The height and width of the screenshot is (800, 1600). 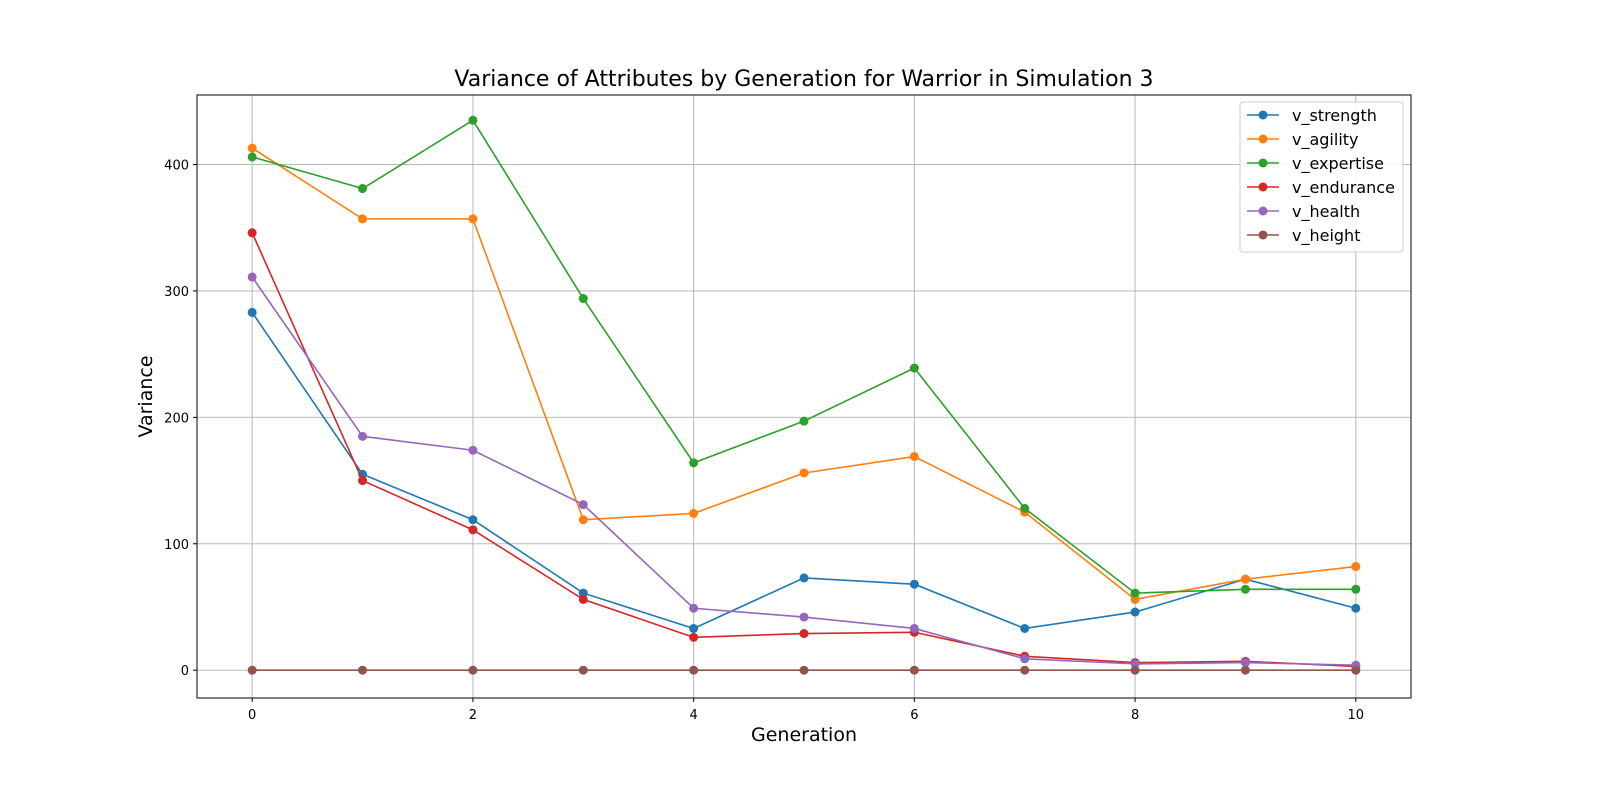 What do you see at coordinates (252, 715) in the screenshot?
I see `x-tick-label: 0` at bounding box center [252, 715].